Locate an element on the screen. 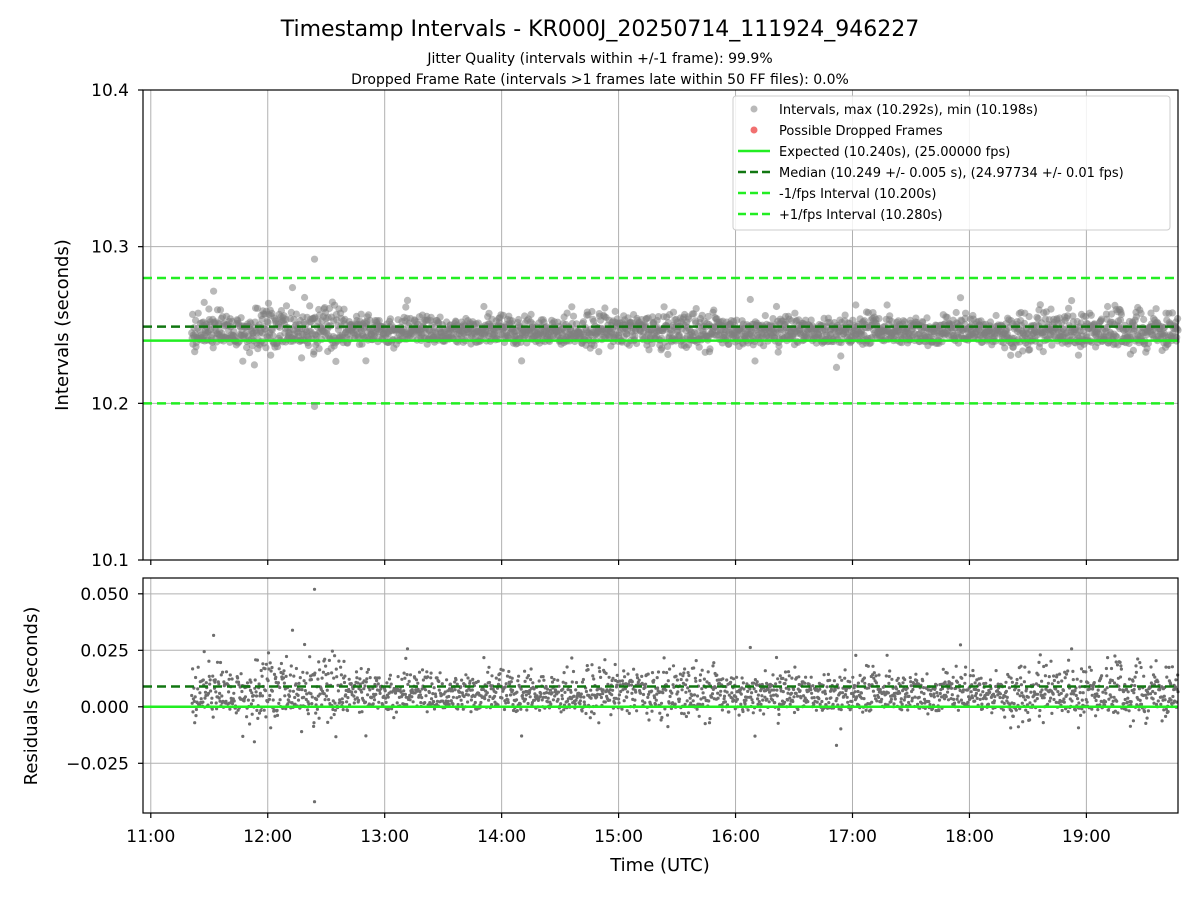 The width and height of the screenshot is (1200, 900). legend-dropped-marker is located at coordinates (754, 130).